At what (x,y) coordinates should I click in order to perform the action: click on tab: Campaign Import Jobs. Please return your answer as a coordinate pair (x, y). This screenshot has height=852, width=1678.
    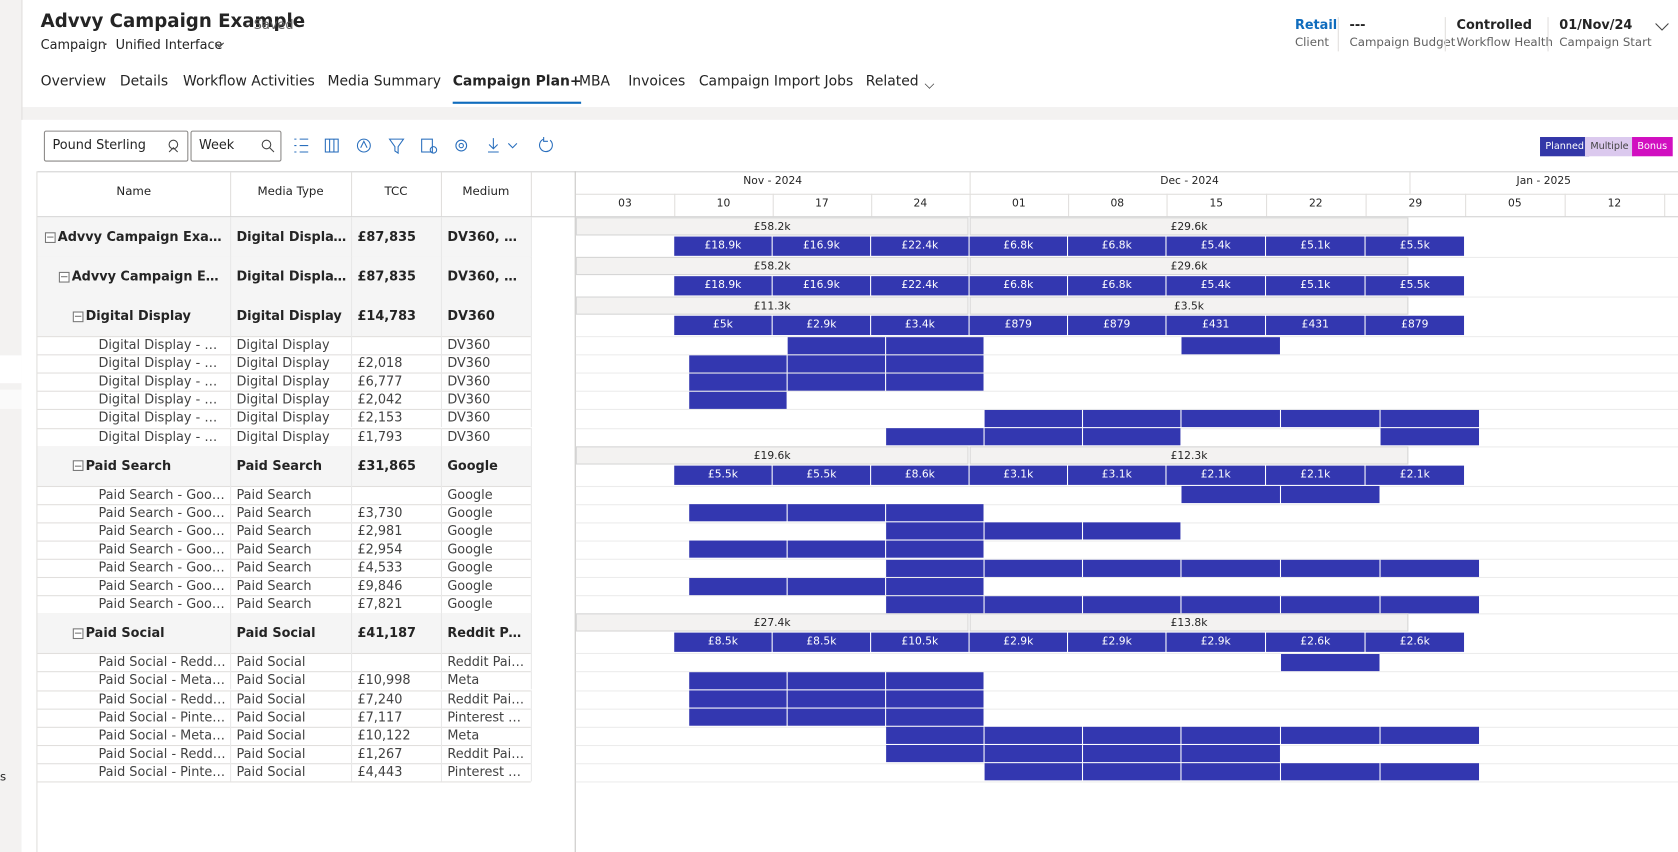
    Looking at the image, I should click on (776, 81).